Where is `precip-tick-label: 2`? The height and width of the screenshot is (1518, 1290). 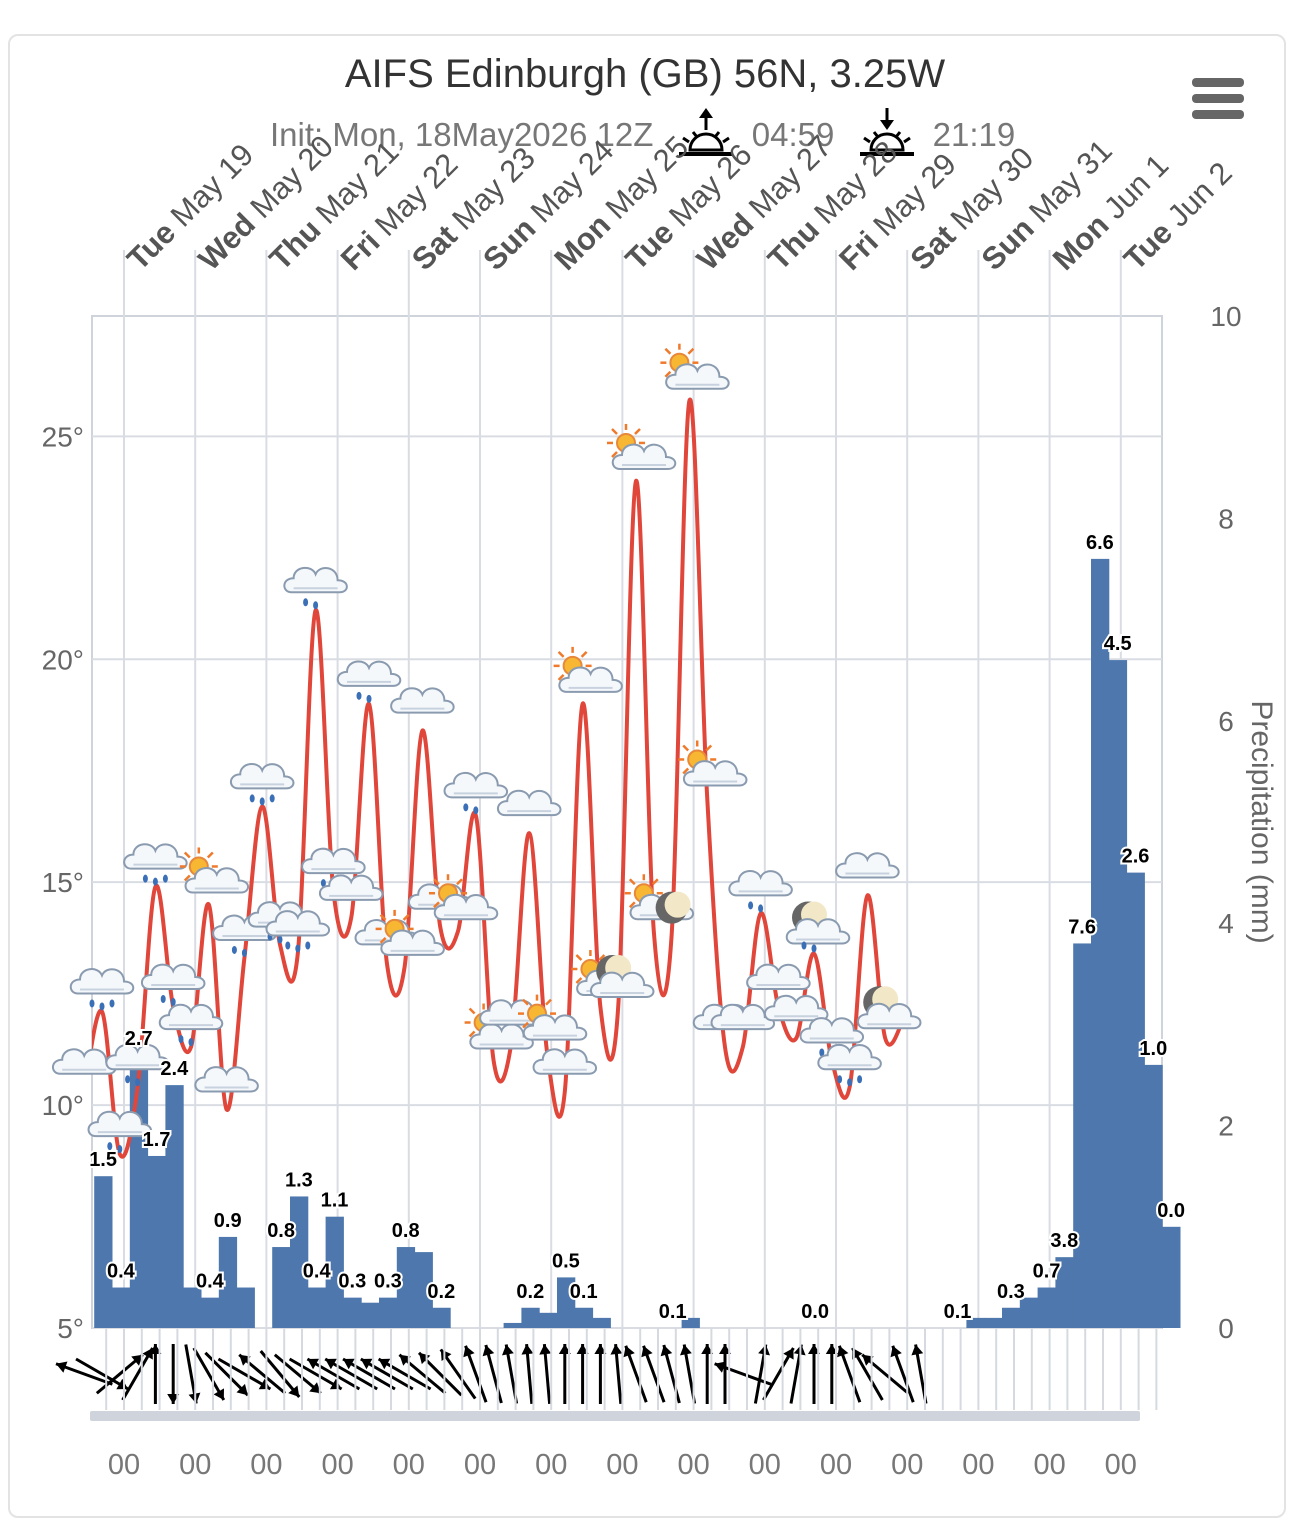
precip-tick-label: 2 is located at coordinates (1226, 1126).